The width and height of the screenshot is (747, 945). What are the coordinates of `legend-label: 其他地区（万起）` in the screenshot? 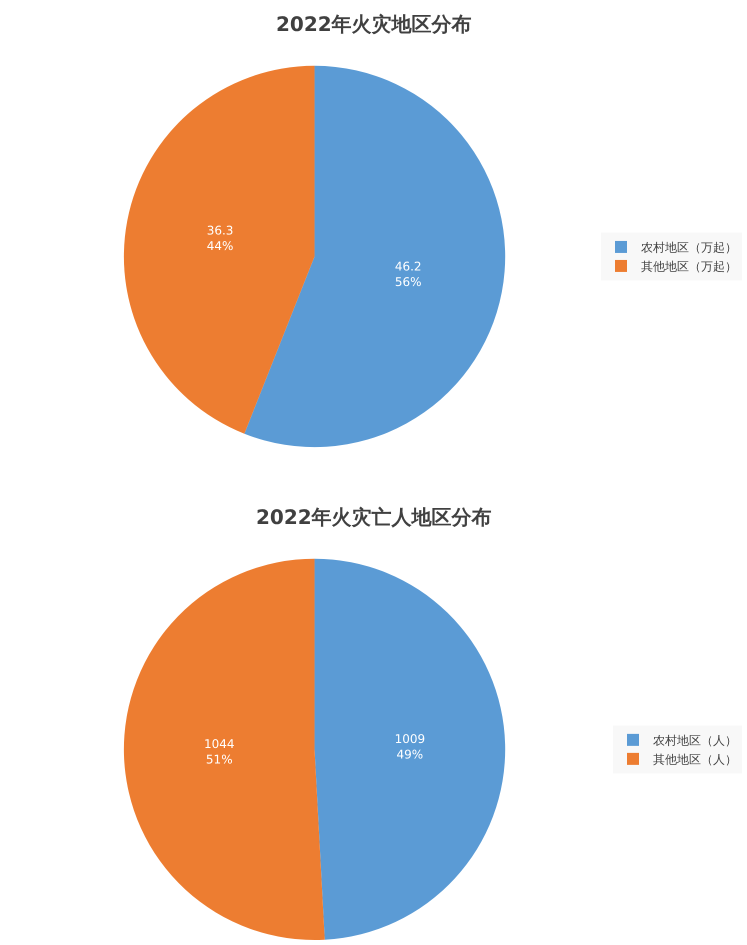 It's located at (689, 267).